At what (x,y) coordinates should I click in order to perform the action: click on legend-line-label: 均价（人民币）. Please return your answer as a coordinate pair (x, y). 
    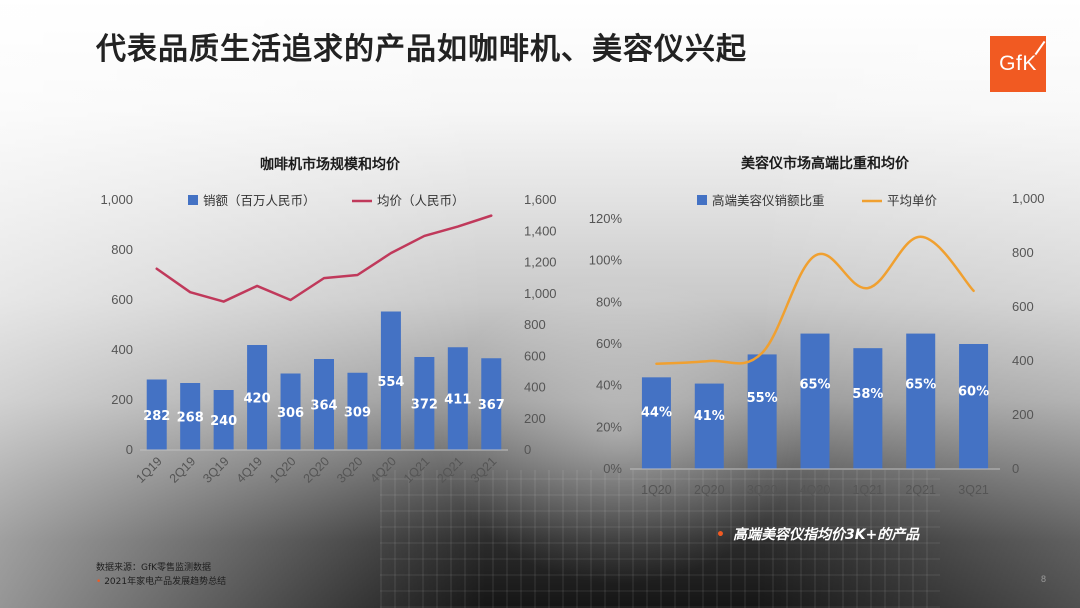
    Looking at the image, I should click on (421, 200).